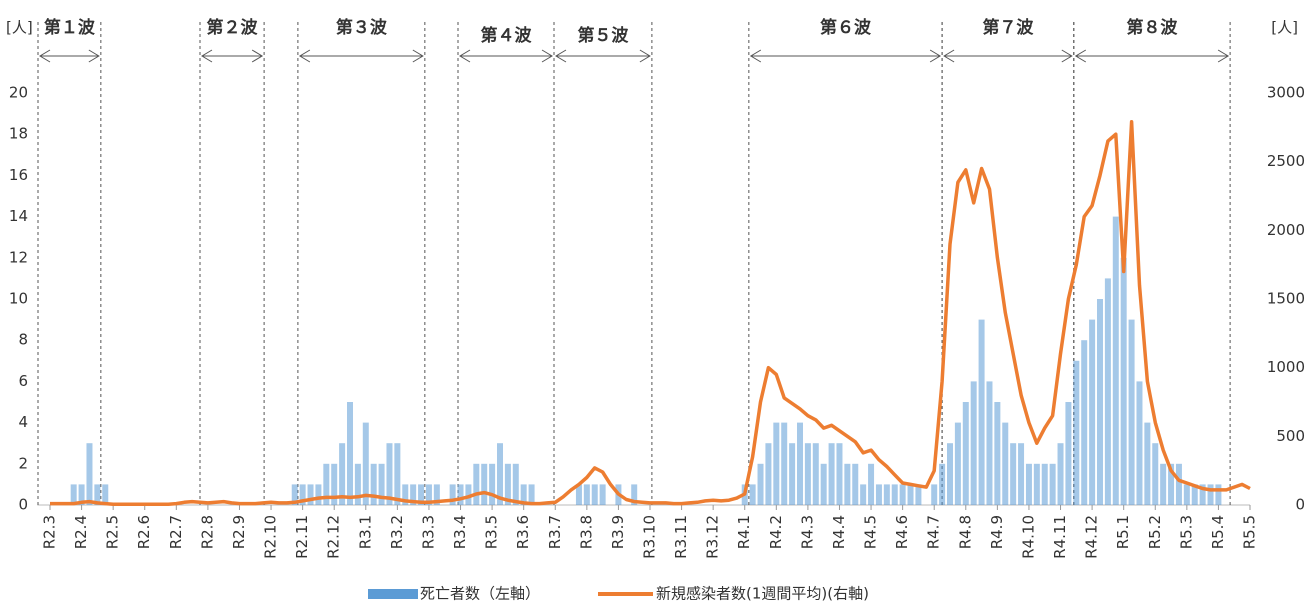  What do you see at coordinates (965, 532) in the screenshot?
I see `x-tick-label: R4.8` at bounding box center [965, 532].